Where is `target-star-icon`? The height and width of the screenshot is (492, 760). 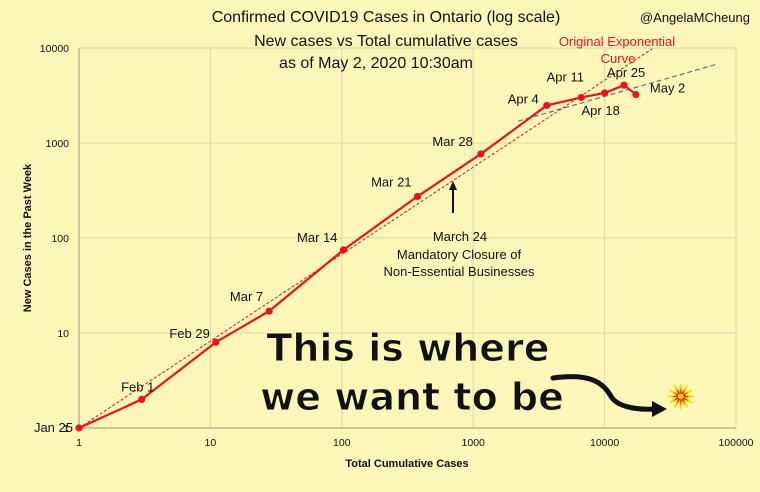 target-star-icon is located at coordinates (680, 396).